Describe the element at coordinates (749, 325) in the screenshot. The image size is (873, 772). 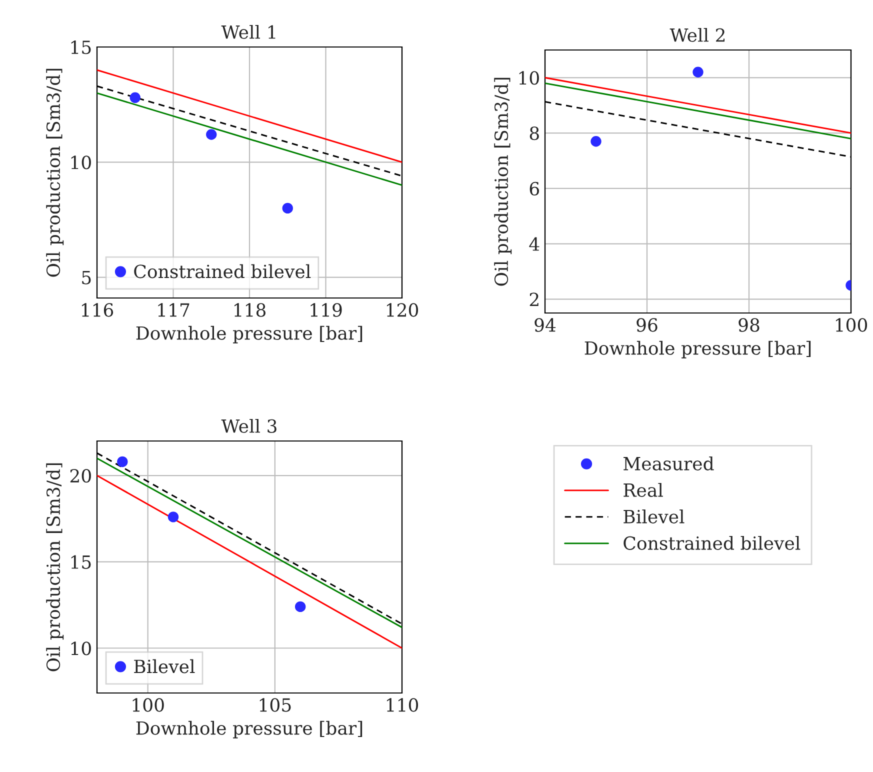
I see `x-tick-label: 98` at that location.